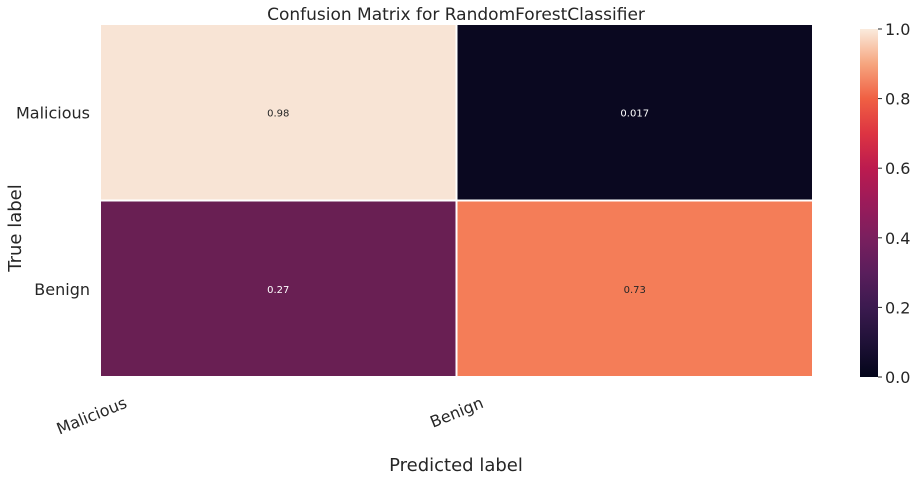 The image size is (915, 485). Describe the element at coordinates (270, 415) in the screenshot. I see `x-axis-tick-labels: Malicious Benign` at that location.